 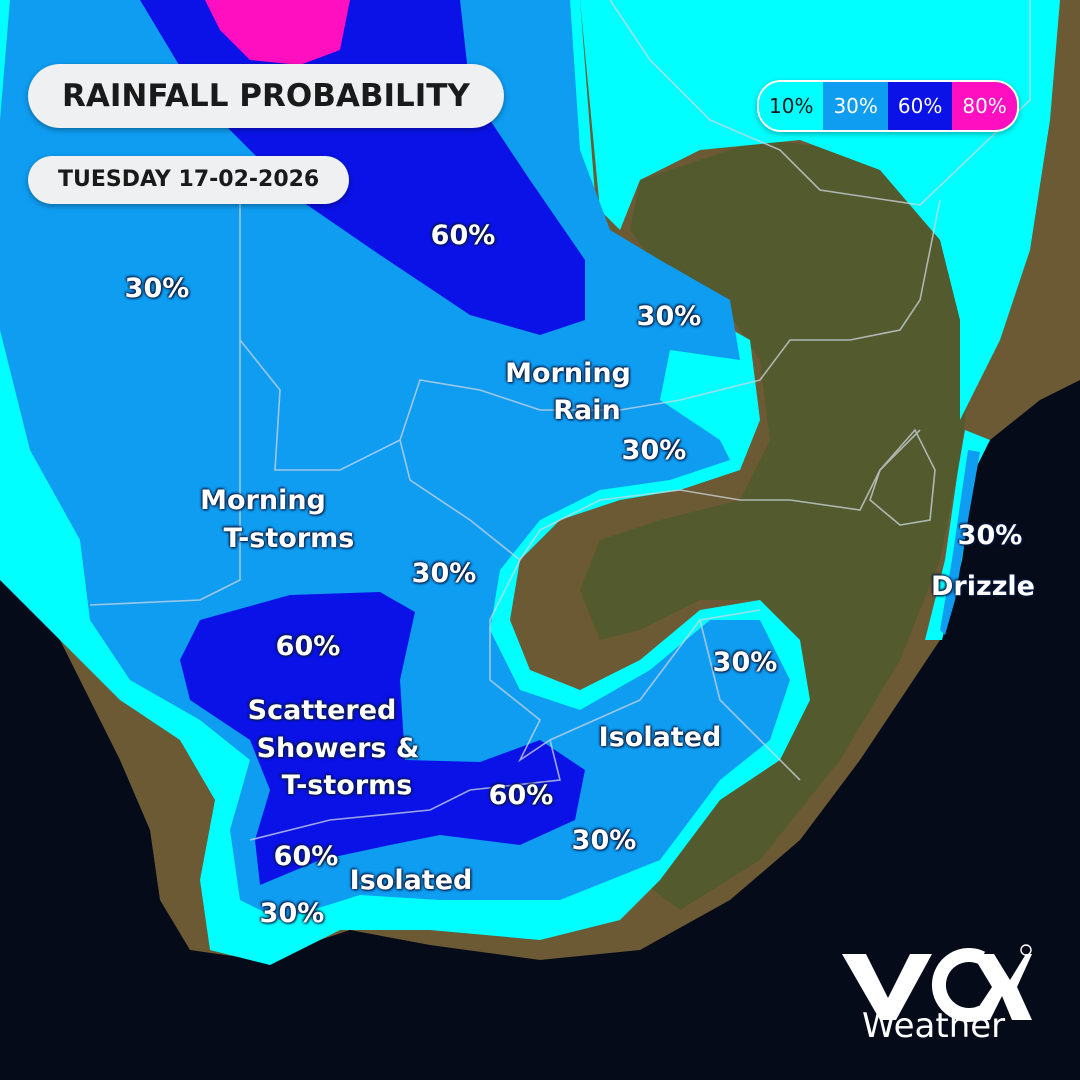 I want to click on legend-cell-10pct: 10%, so click(x=791, y=106).